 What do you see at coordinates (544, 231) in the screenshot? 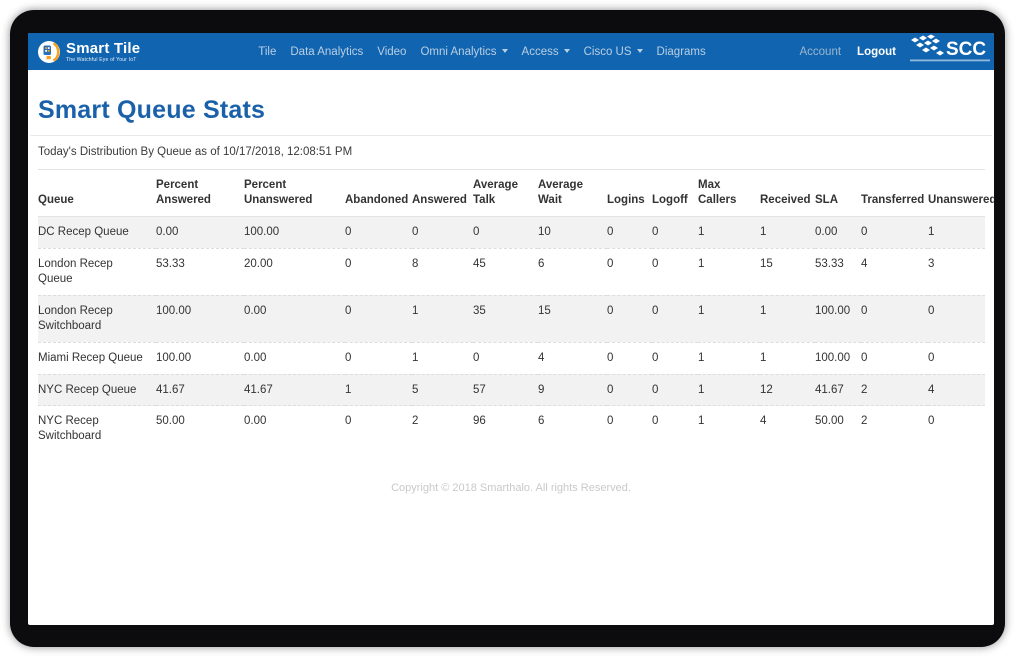
I see `table-cell: 10` at bounding box center [544, 231].